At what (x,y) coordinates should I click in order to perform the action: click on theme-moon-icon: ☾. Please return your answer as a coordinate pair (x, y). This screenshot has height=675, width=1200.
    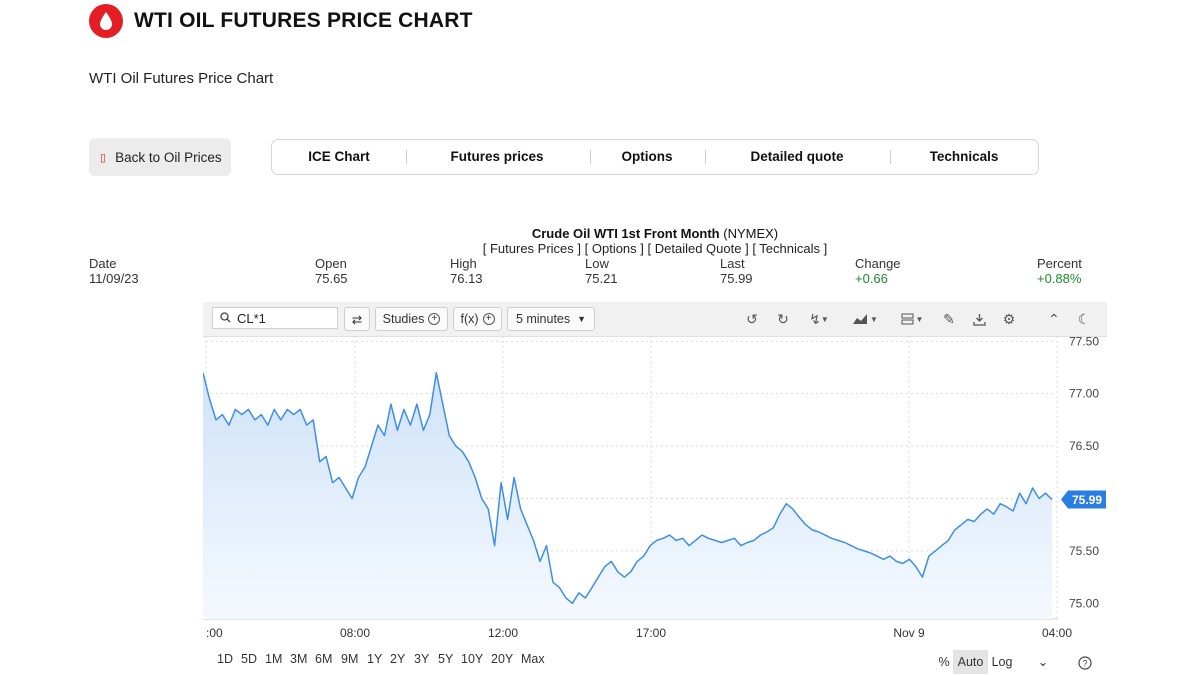
    Looking at the image, I should click on (1084, 318).